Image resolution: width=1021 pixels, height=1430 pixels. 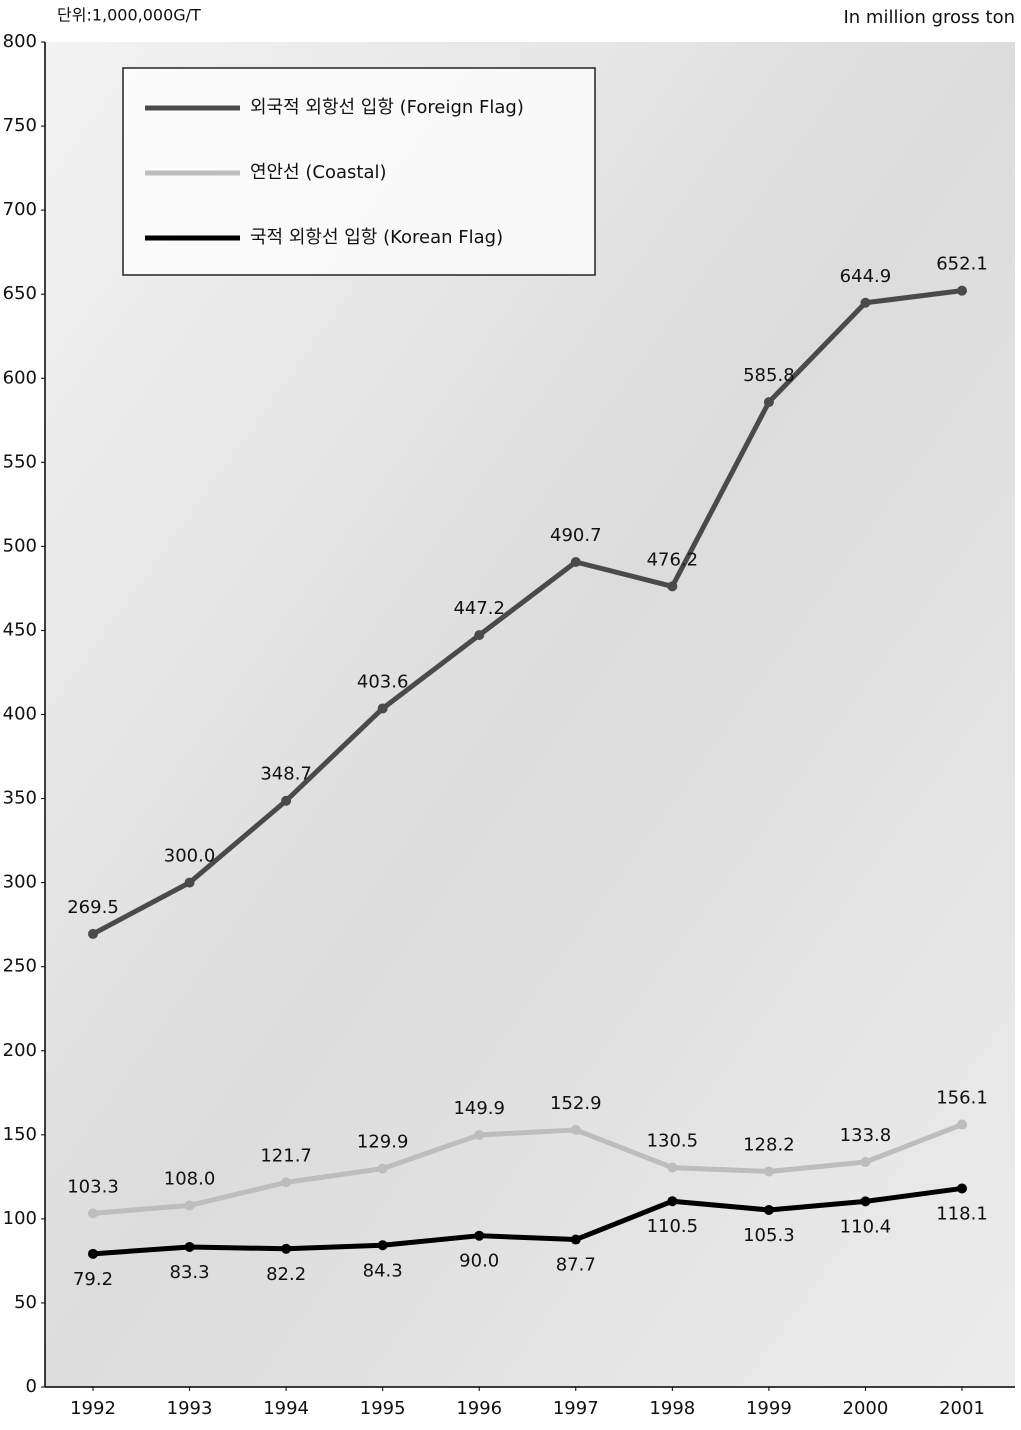 I want to click on value-label: 652.1, so click(x=962, y=264).